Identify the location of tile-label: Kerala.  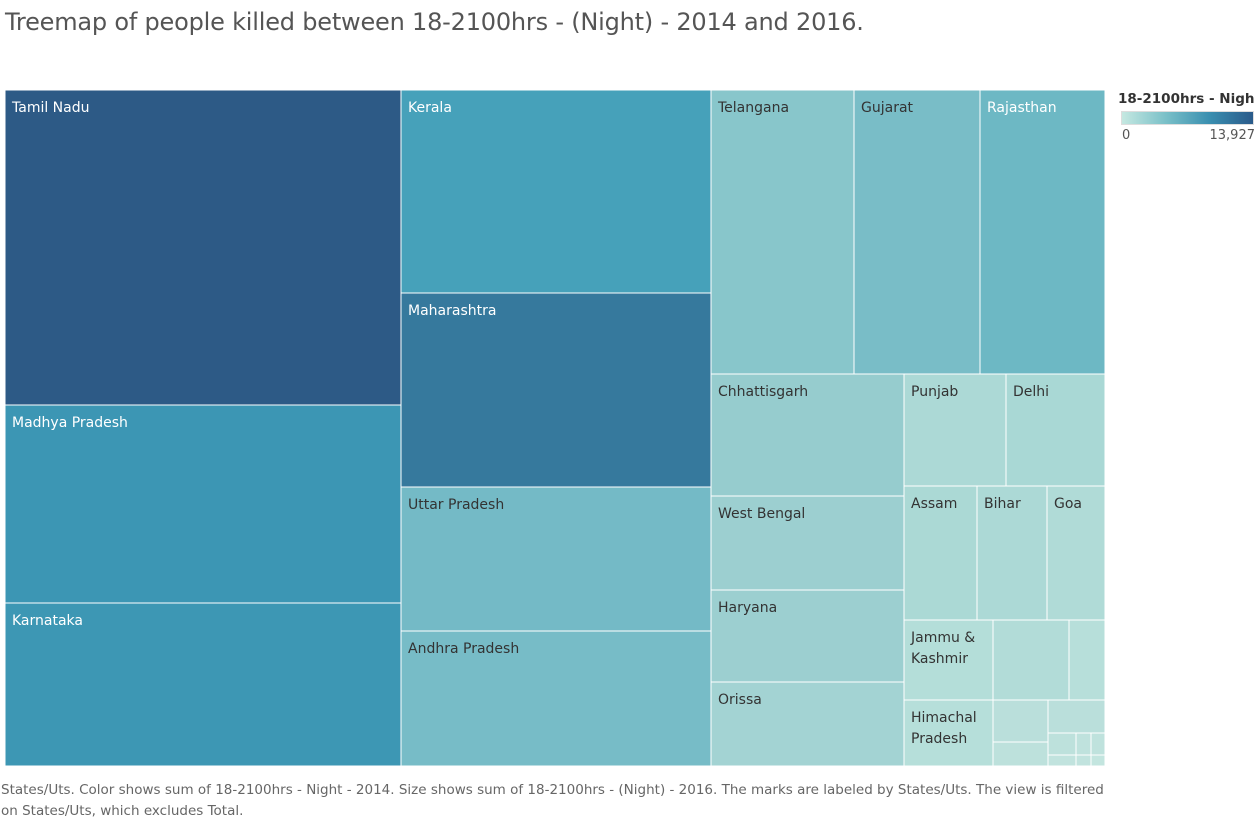
(430, 108).